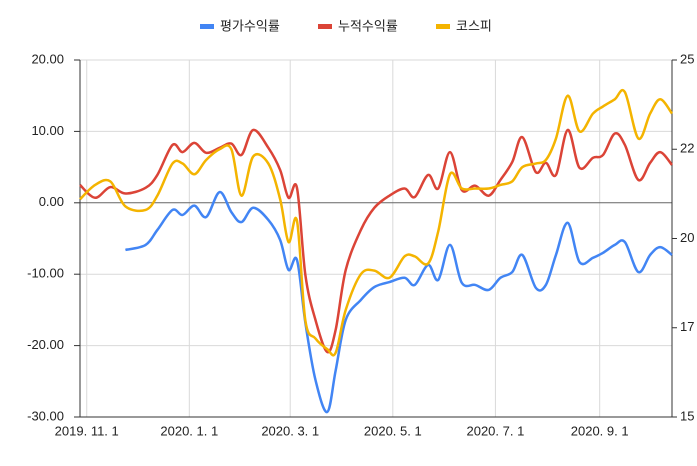  I want to click on y2-tick-label: 22, so click(687, 148).